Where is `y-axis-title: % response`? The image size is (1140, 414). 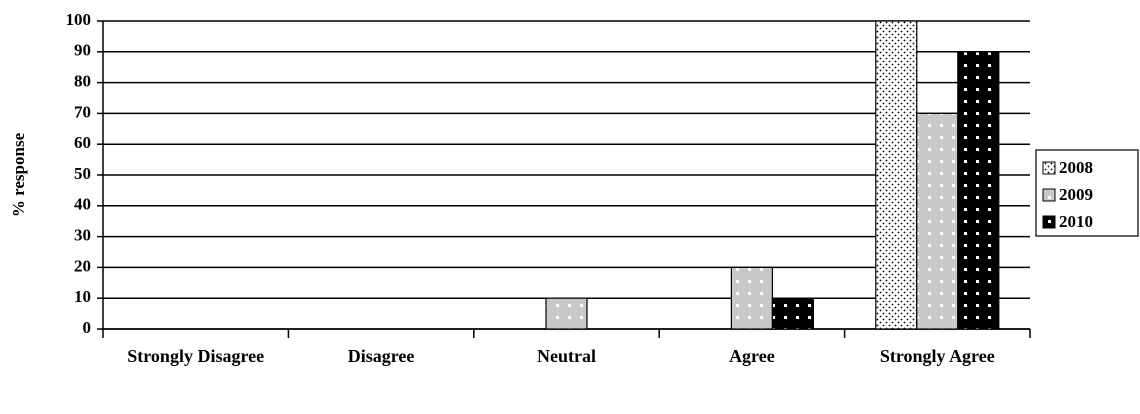
y-axis-title: % response is located at coordinates (18, 174).